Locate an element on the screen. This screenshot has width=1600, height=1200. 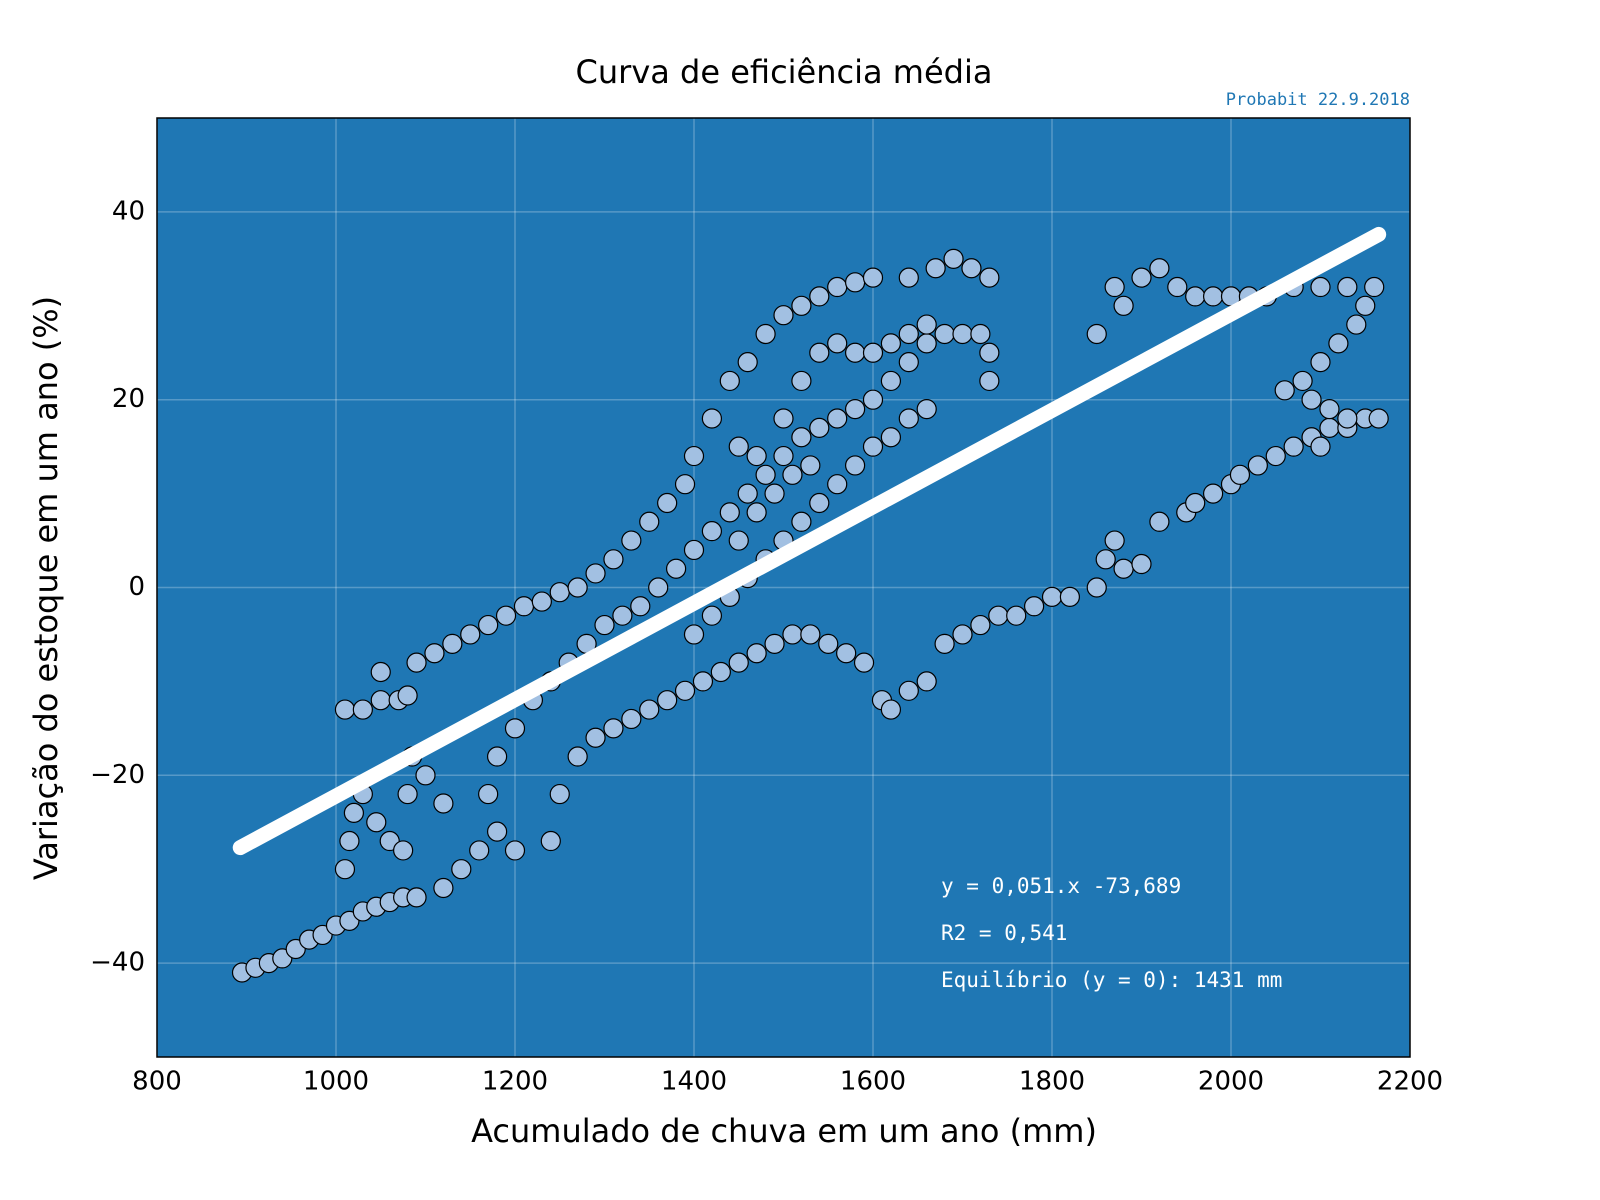
x-tick-label: 800 is located at coordinates (157, 1082).